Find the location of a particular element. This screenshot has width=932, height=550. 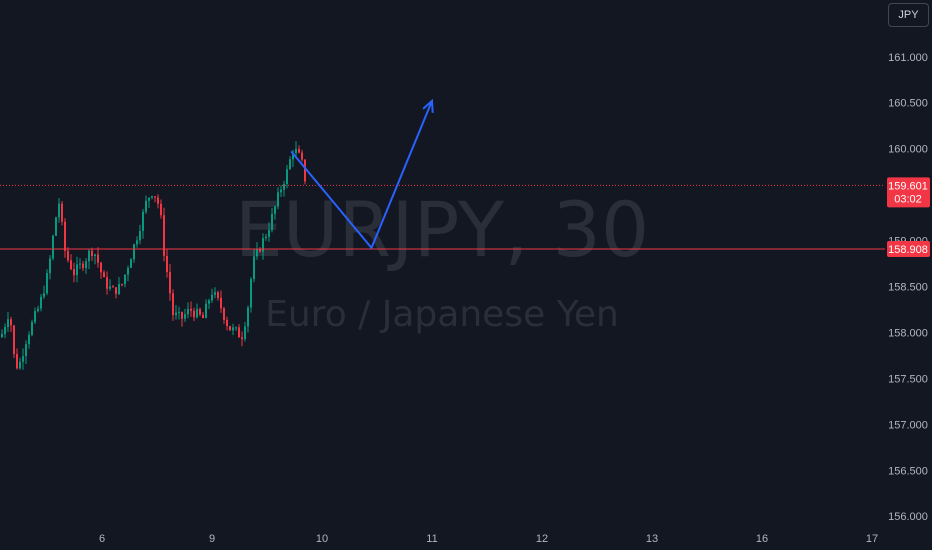

candle-series is located at coordinates (153, 255).